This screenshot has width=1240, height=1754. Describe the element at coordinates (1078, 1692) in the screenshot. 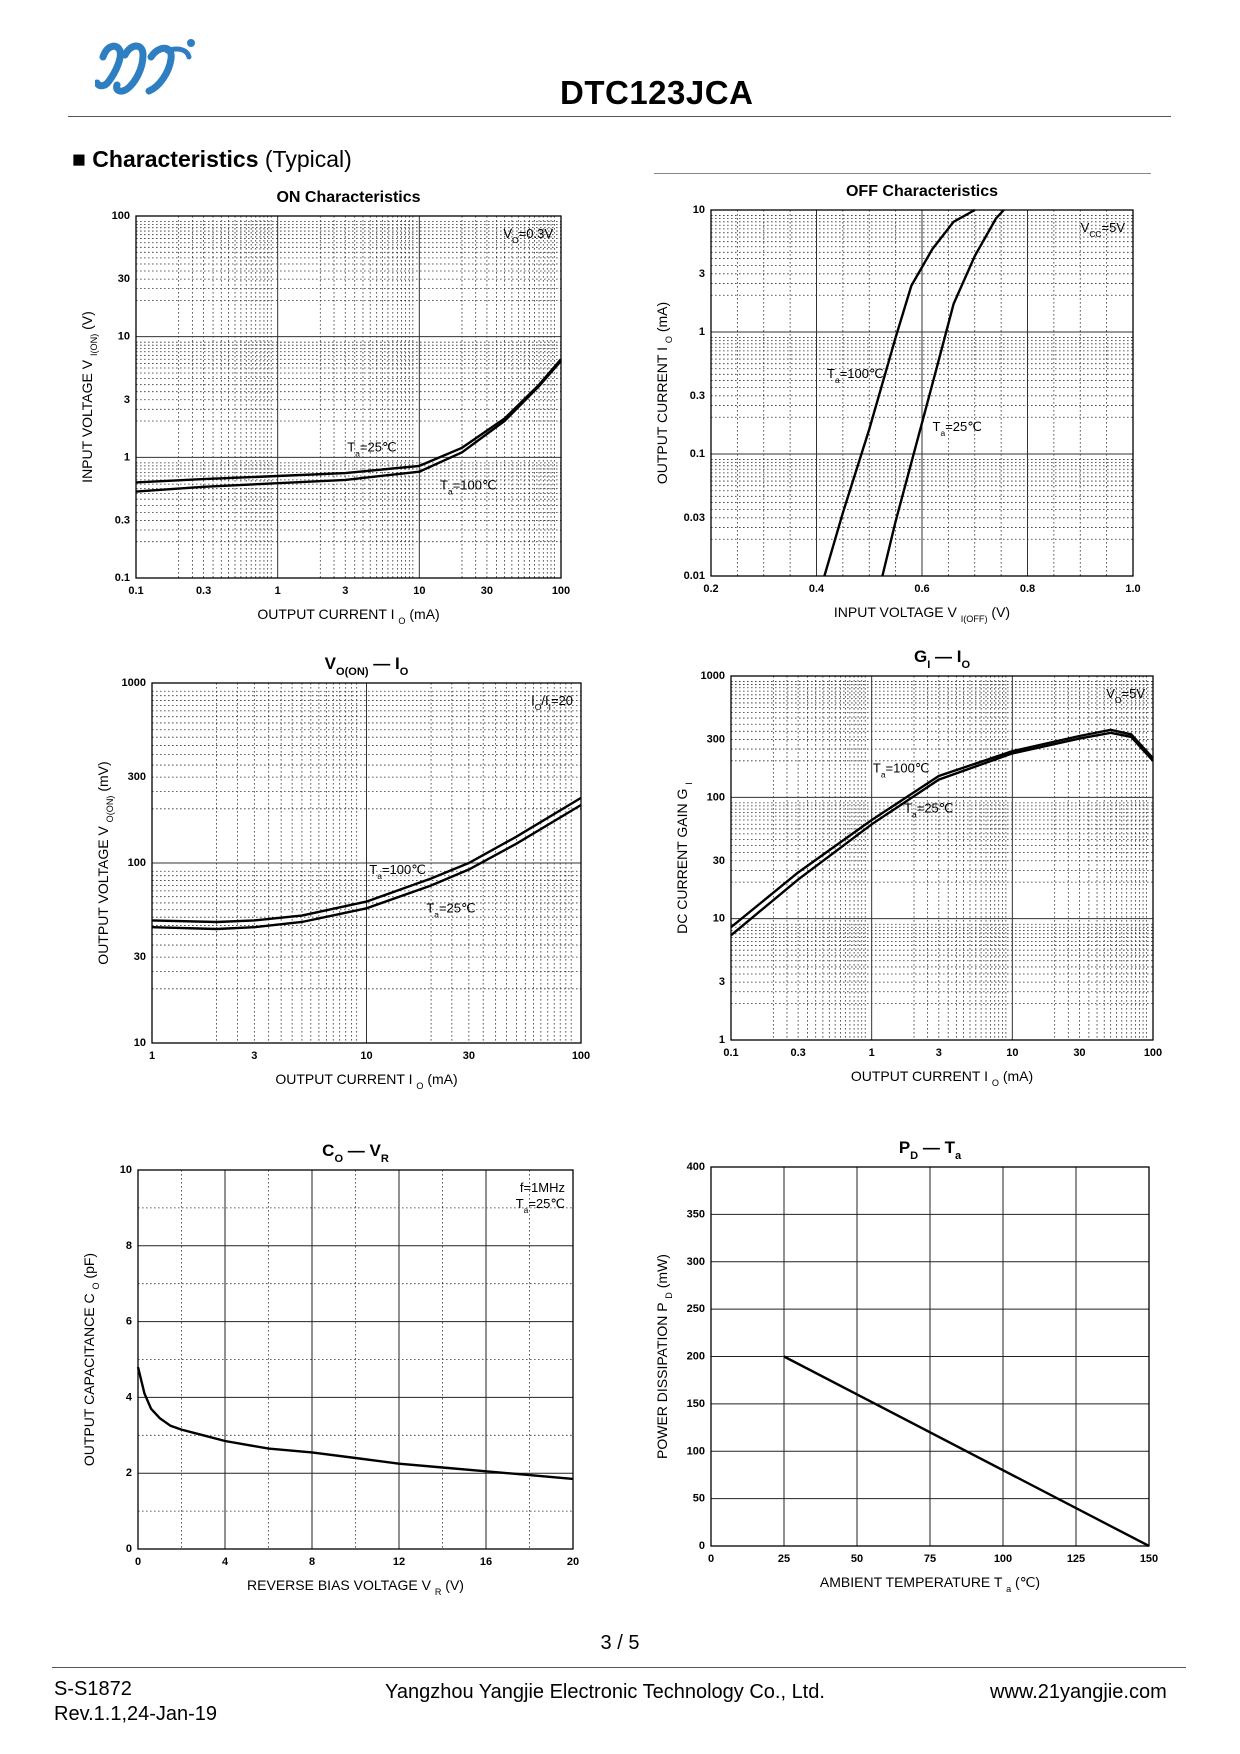

I see `website: www.21yangjie.com` at that location.